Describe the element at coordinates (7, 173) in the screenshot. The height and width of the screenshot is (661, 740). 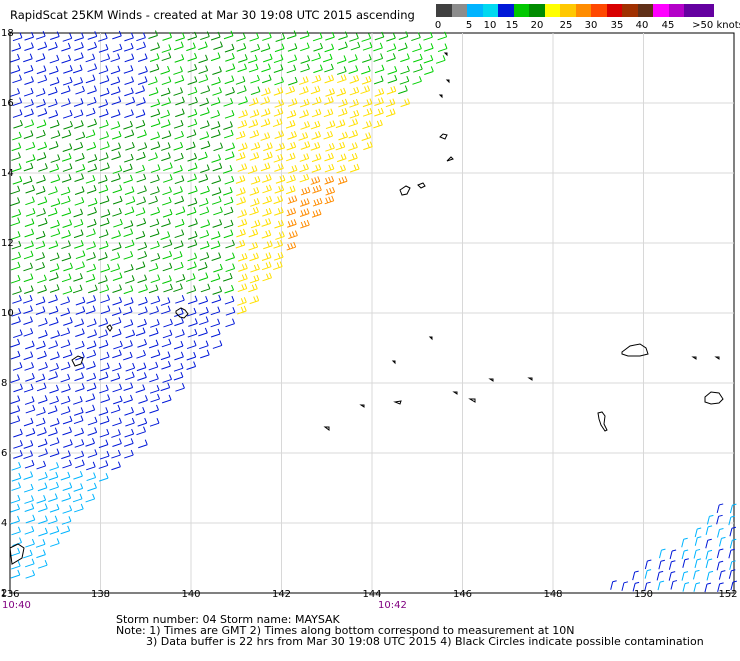
I see `lat-tick-label: 14` at that location.